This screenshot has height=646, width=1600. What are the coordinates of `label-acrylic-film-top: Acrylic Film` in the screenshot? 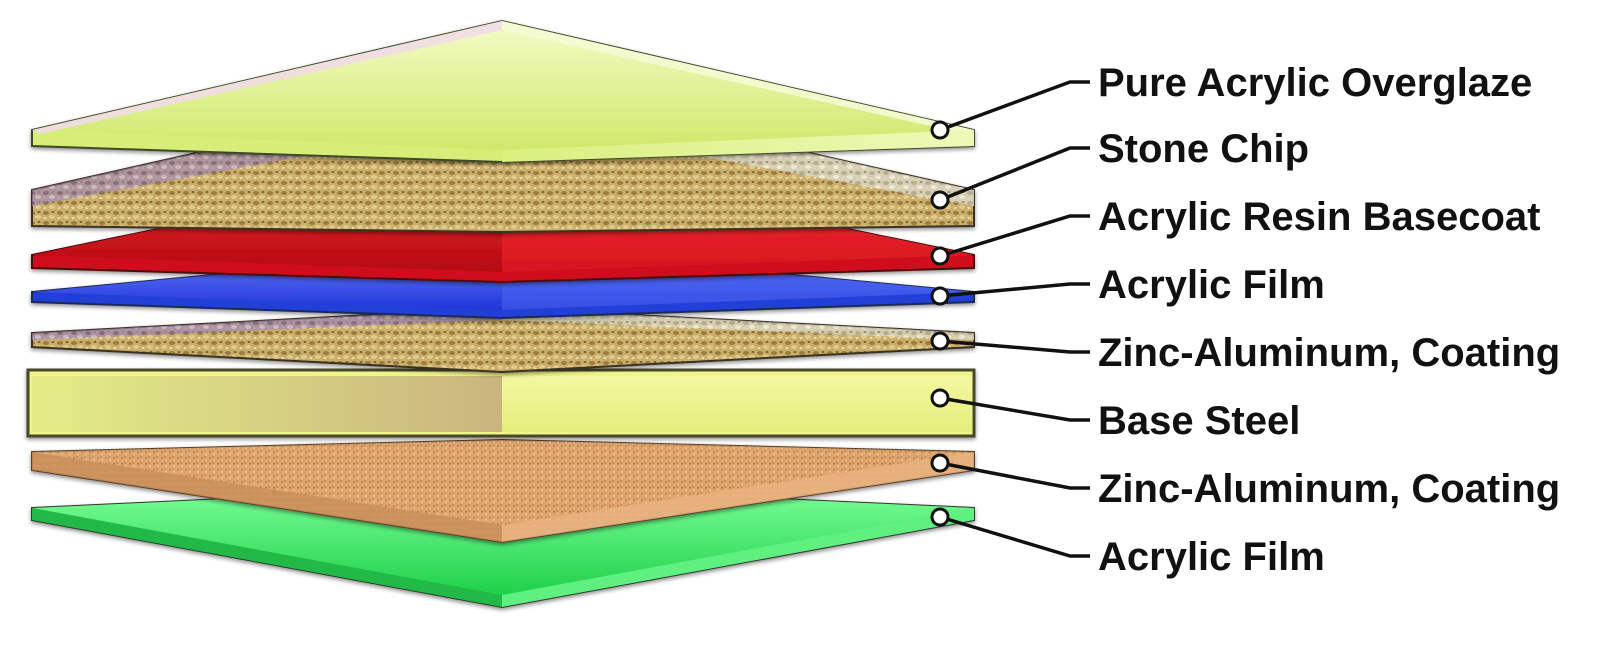 It's located at (1211, 285).